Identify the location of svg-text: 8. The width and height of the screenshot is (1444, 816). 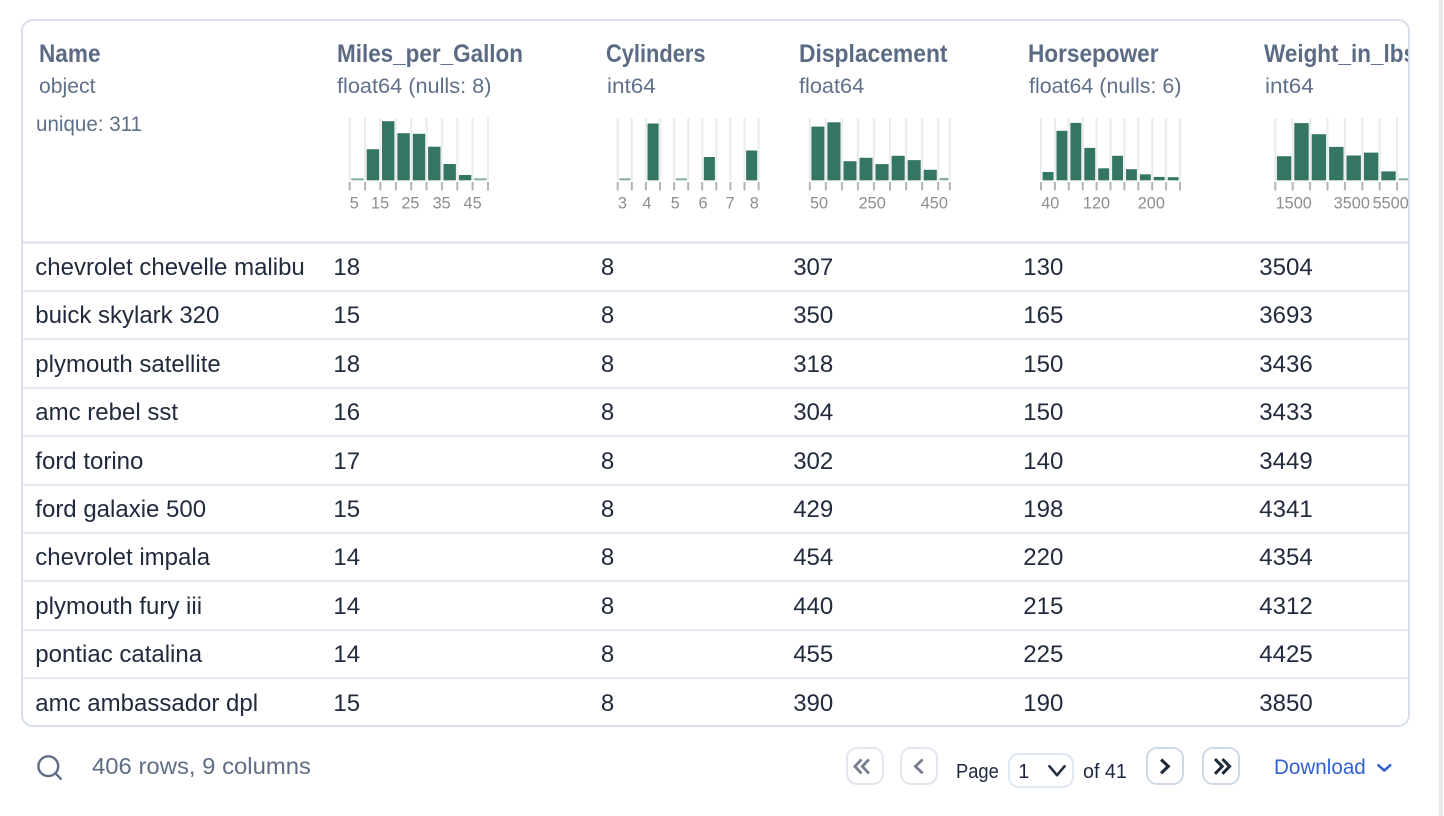
(754, 203).